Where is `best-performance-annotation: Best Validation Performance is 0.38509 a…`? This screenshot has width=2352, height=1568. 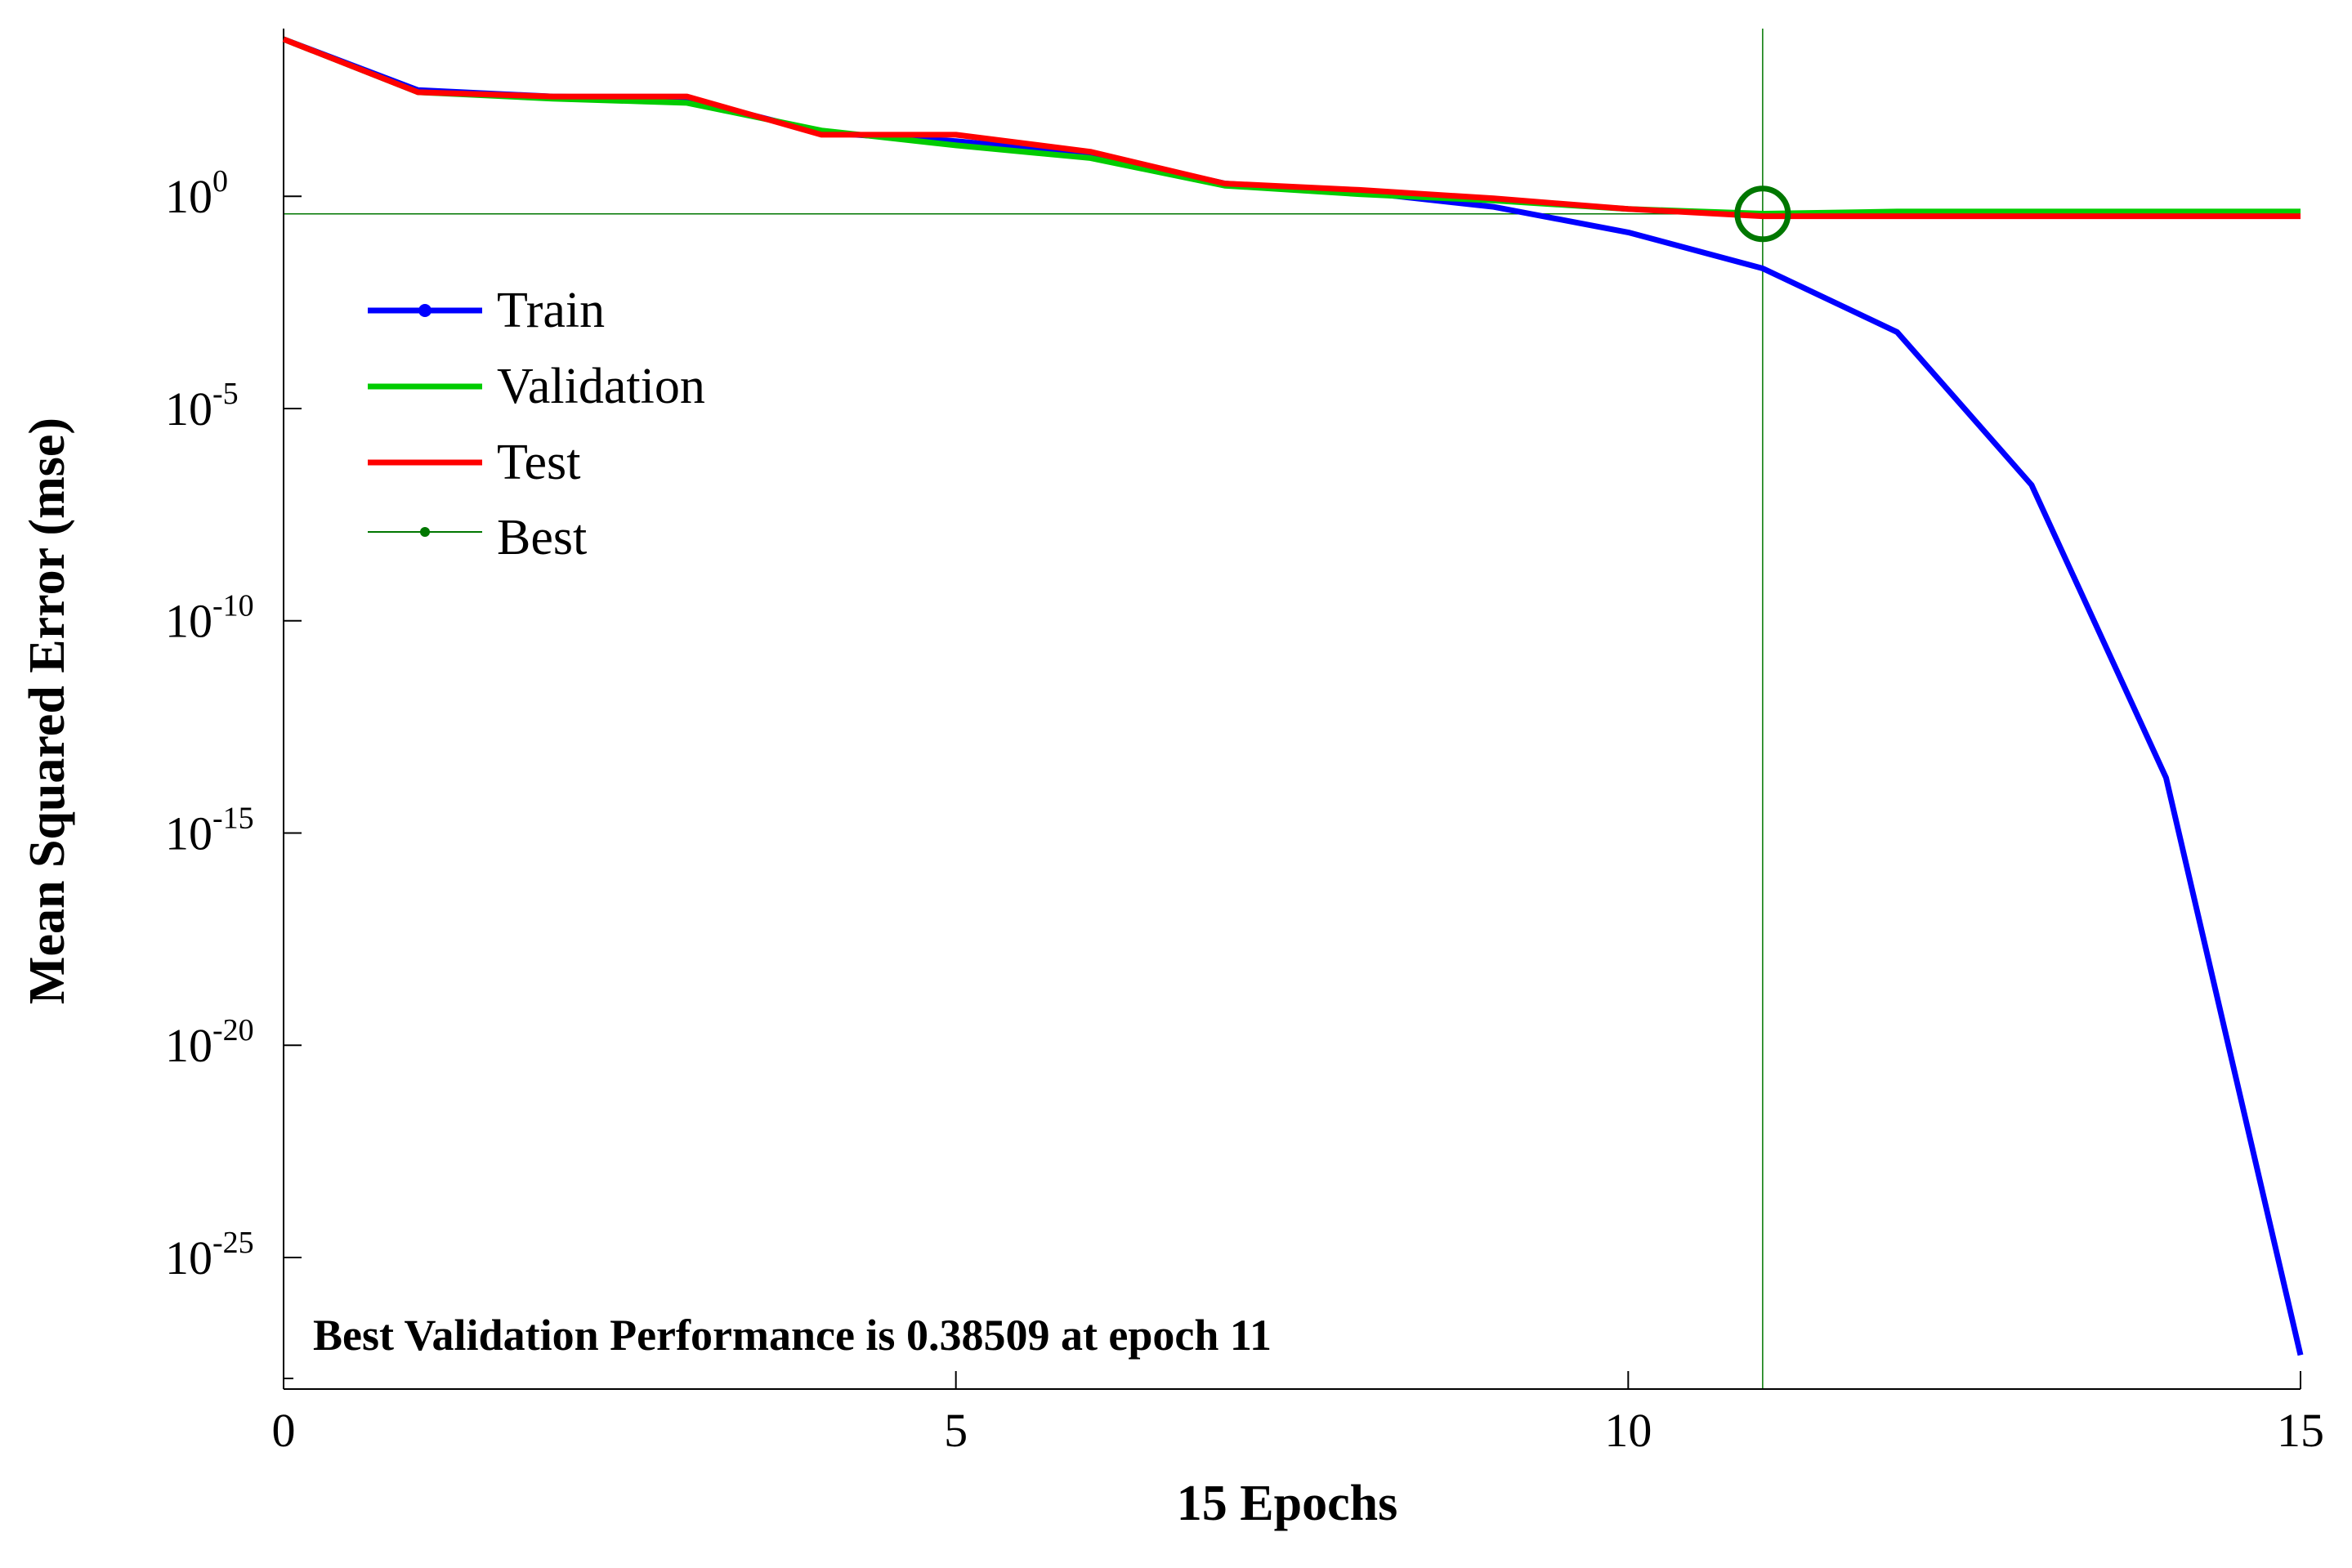 best-performance-annotation: Best Validation Performance is 0.38509 a… is located at coordinates (793, 1335).